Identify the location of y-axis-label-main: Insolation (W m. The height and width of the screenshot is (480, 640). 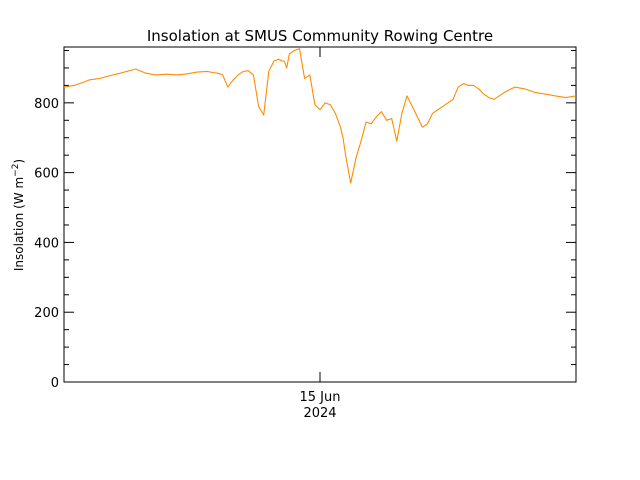
(19, 224).